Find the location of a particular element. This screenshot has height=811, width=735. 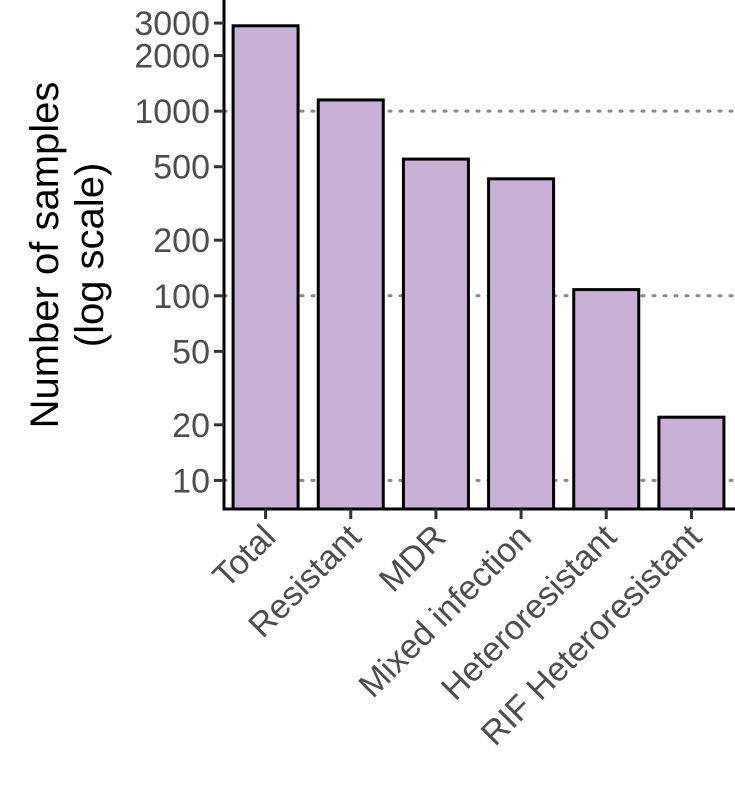

y-axis-title-line-2: (log scale) is located at coordinates (90, 255).